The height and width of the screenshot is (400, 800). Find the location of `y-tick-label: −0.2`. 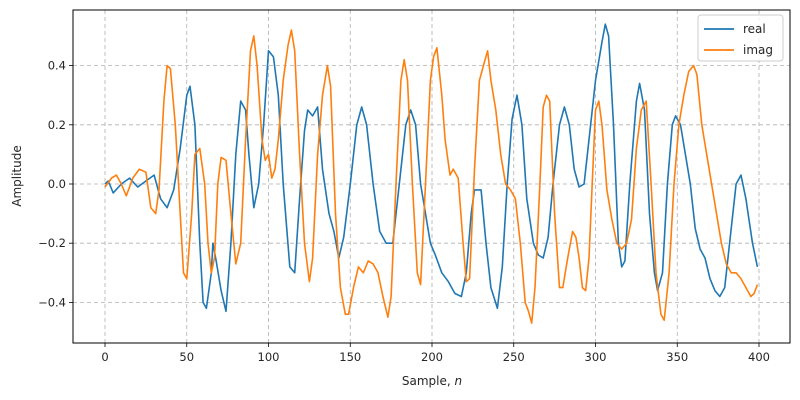

y-tick-label: −0.2 is located at coordinates (52, 243).